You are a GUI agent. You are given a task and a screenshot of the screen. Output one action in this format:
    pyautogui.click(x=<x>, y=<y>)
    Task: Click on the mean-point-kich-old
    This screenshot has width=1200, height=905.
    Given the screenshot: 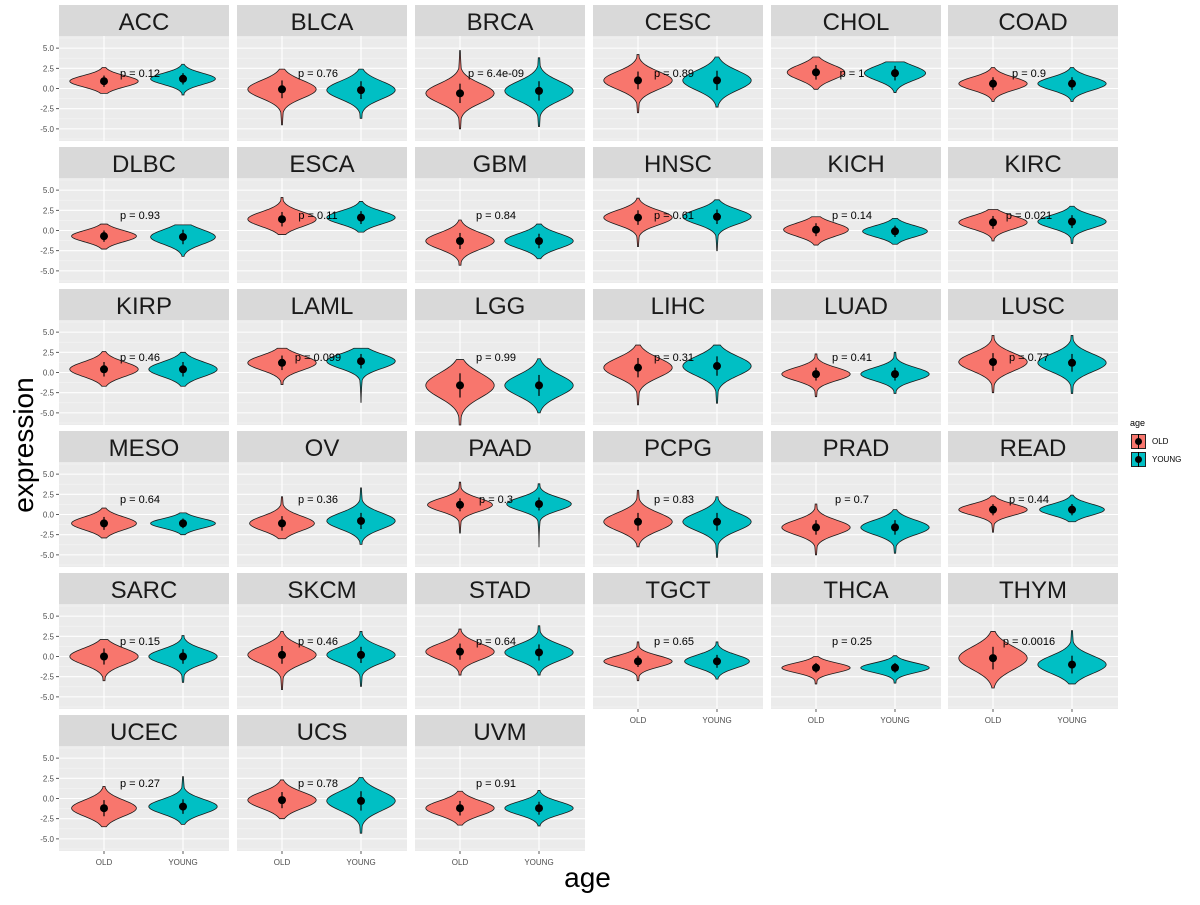 What is the action you would take?
    pyautogui.click(x=816, y=229)
    